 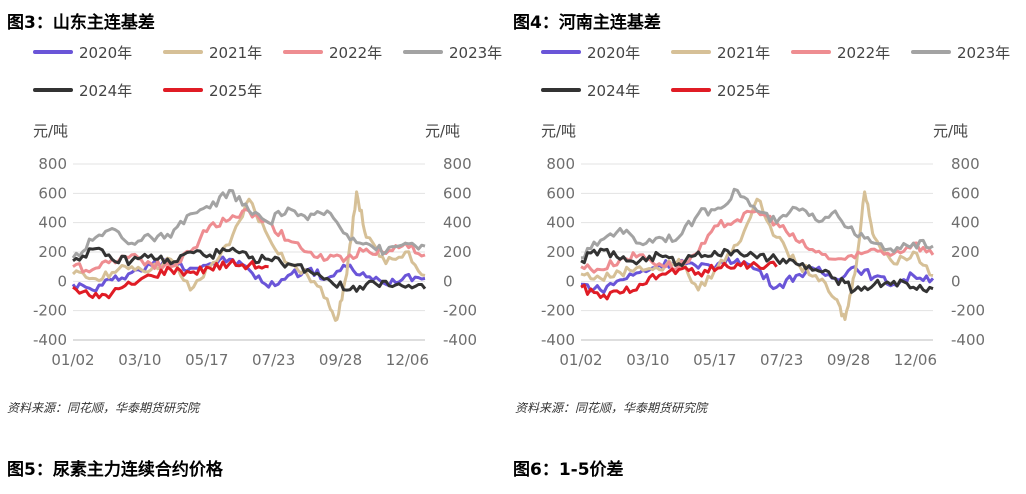 What do you see at coordinates (103, 408) in the screenshot?
I see `source-note-left: 资料来源：同花顺，华泰期货研究院` at bounding box center [103, 408].